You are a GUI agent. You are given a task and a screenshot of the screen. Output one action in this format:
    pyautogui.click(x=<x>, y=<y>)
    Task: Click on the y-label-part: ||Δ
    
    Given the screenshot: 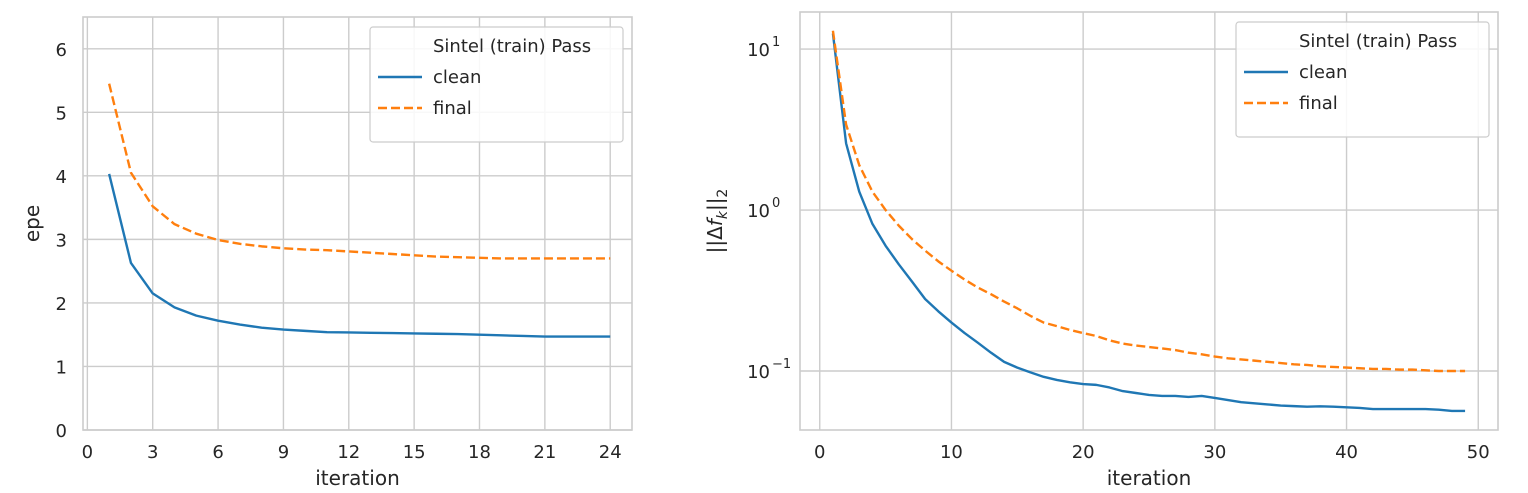 What is the action you would take?
    pyautogui.click(x=715, y=239)
    